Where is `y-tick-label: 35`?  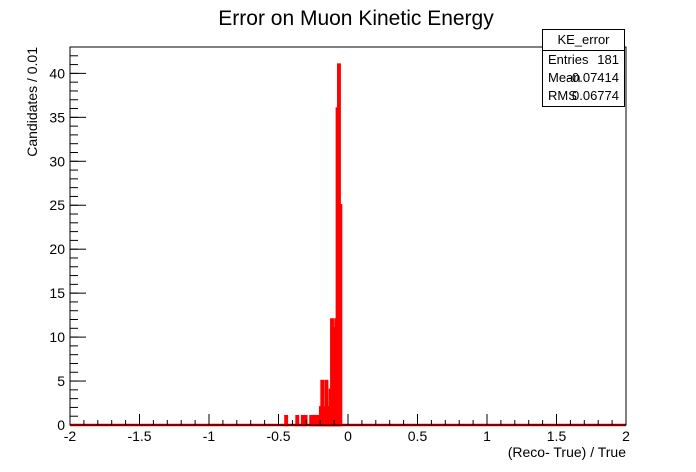 y-tick-label: 35 is located at coordinates (57, 117).